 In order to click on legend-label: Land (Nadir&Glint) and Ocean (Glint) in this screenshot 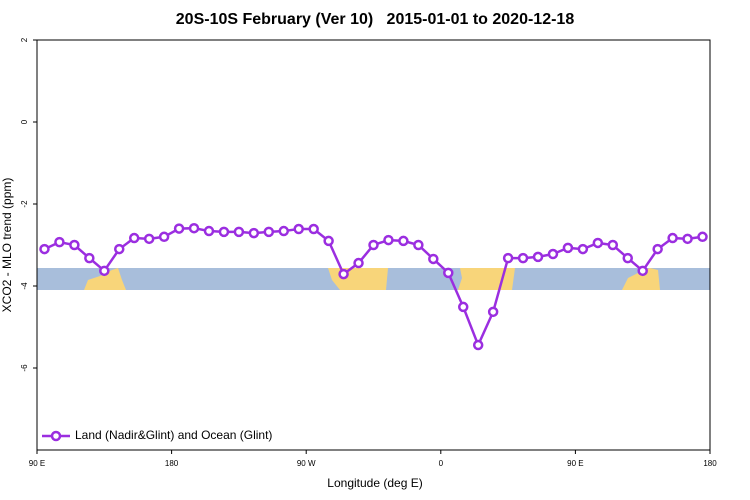, I will do `click(173, 435)`.